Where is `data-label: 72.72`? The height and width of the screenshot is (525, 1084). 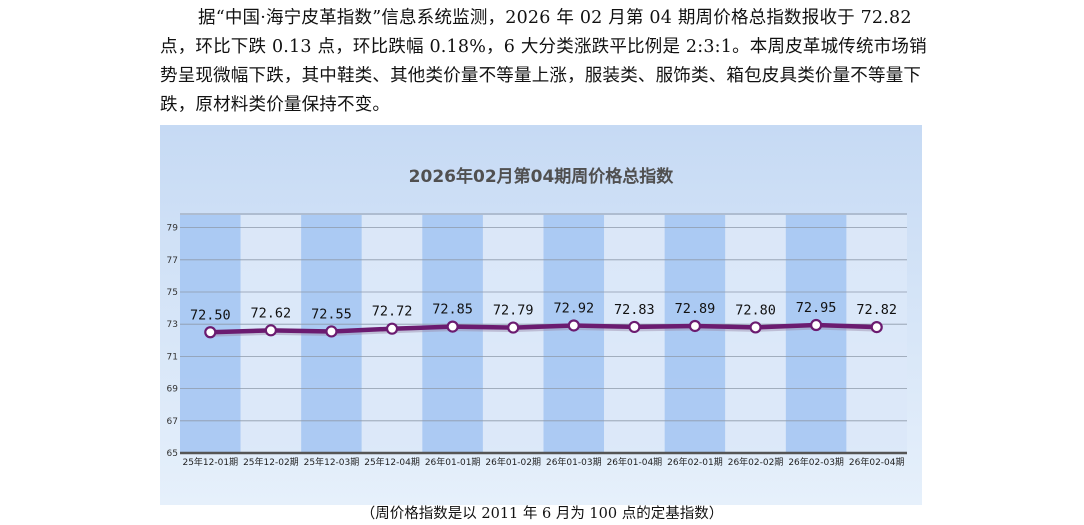 data-label: 72.72 is located at coordinates (392, 312).